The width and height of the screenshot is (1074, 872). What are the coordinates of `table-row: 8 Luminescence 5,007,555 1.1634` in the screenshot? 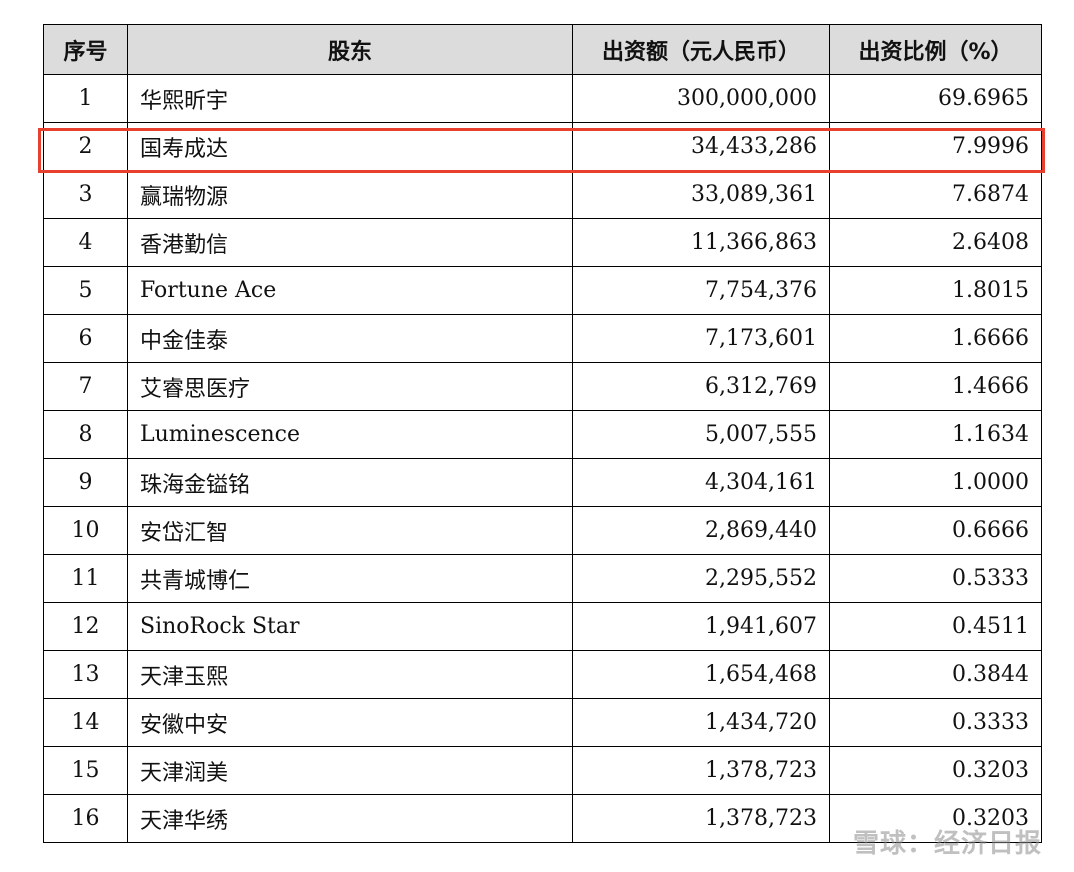 It's located at (542, 434).